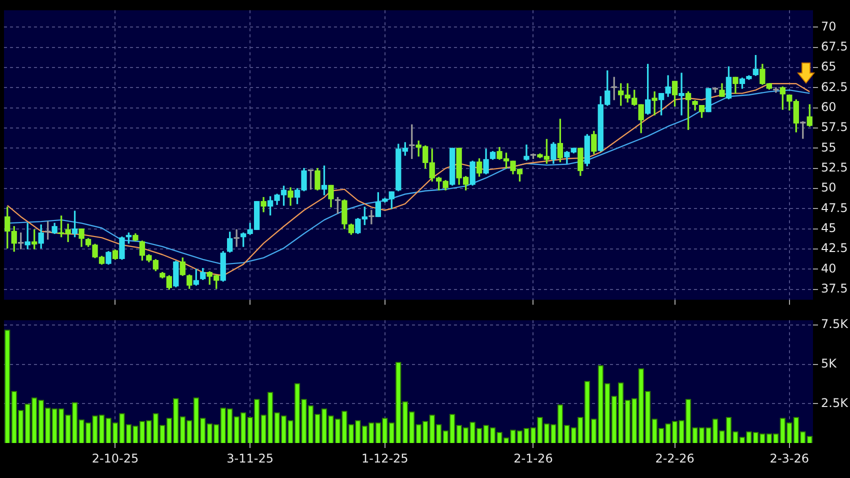 This screenshot has height=478, width=850. Describe the element at coordinates (828, 268) in the screenshot. I see `y-tick-label: 40` at that location.